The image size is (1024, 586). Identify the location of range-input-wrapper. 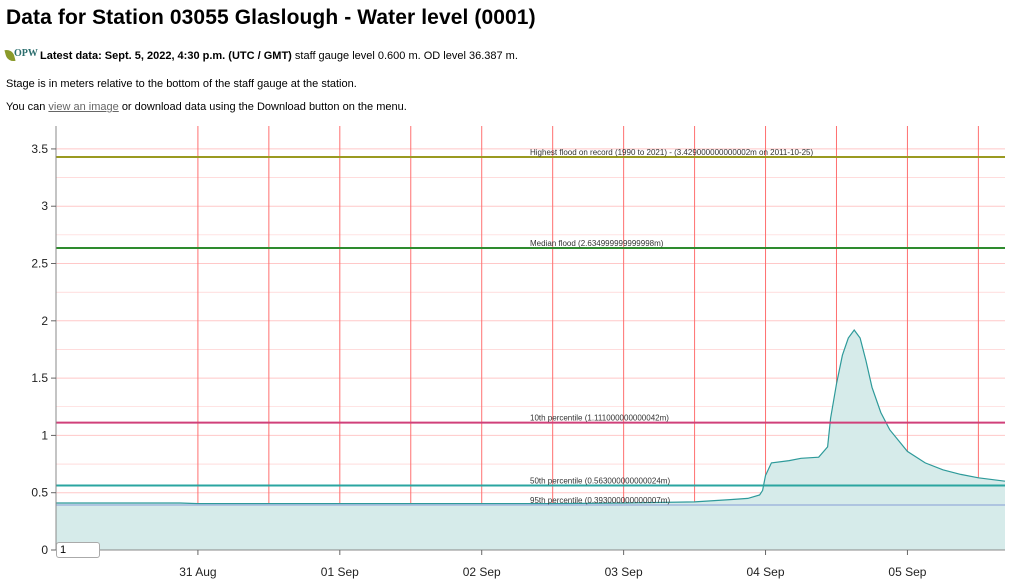
(78, 550).